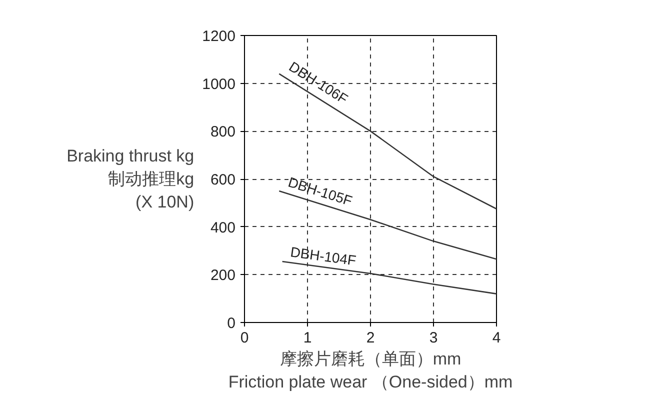  What do you see at coordinates (219, 36) in the screenshot?
I see `y-tick-label: 1200` at bounding box center [219, 36].